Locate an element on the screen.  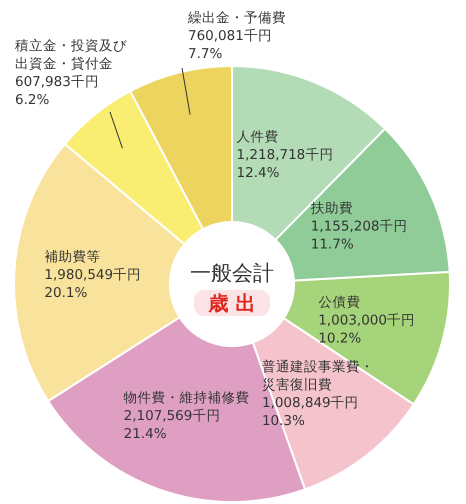
data-label: 760,081千円 7.7% is located at coordinates (230, 45).